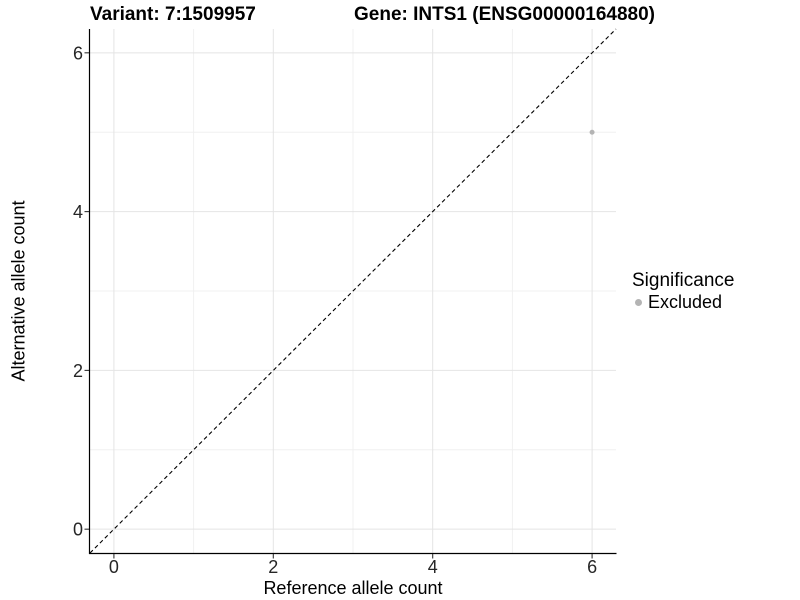  Describe the element at coordinates (78, 530) in the screenshot. I see `y-tick-label: 0` at that location.